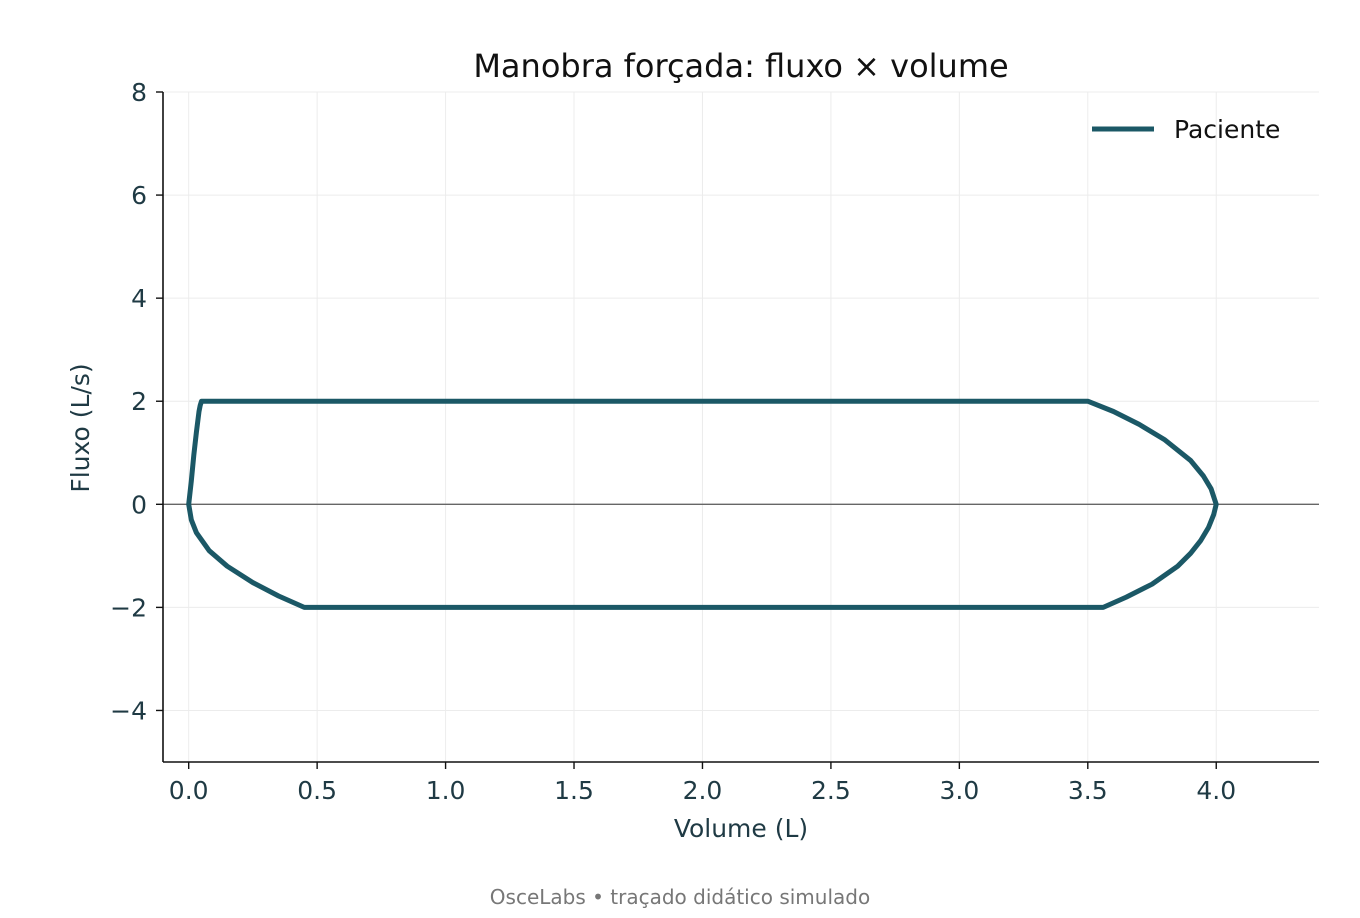 The height and width of the screenshot is (918, 1360). What do you see at coordinates (680, 897) in the screenshot?
I see `footer-credit: OsceLabs • traçado didático simulado` at bounding box center [680, 897].